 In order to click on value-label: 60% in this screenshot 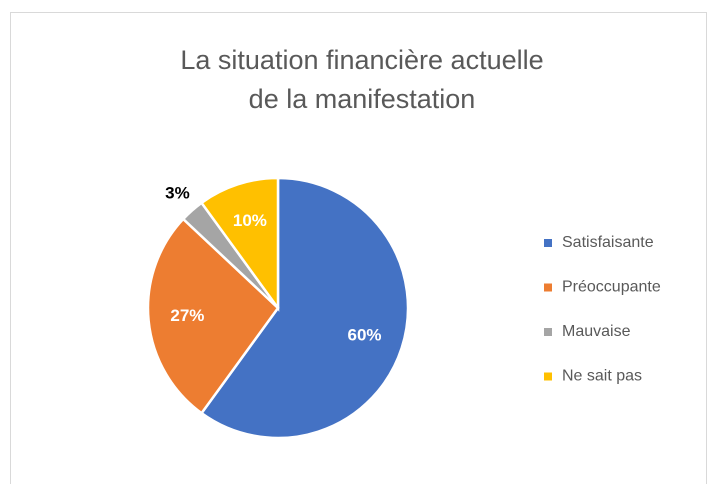, I will do `click(365, 335)`.